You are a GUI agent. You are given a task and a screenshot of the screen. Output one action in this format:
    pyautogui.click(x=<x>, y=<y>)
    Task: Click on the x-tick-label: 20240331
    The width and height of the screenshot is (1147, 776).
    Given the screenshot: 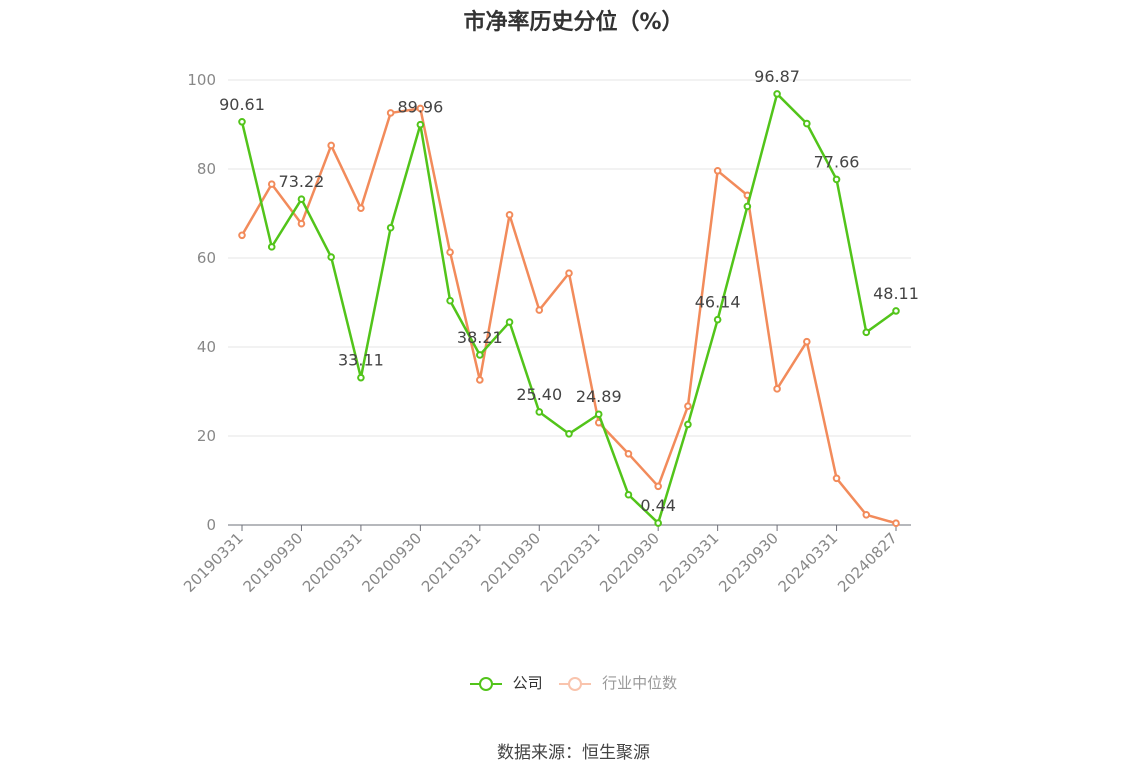 What is the action you would take?
    pyautogui.click(x=808, y=562)
    